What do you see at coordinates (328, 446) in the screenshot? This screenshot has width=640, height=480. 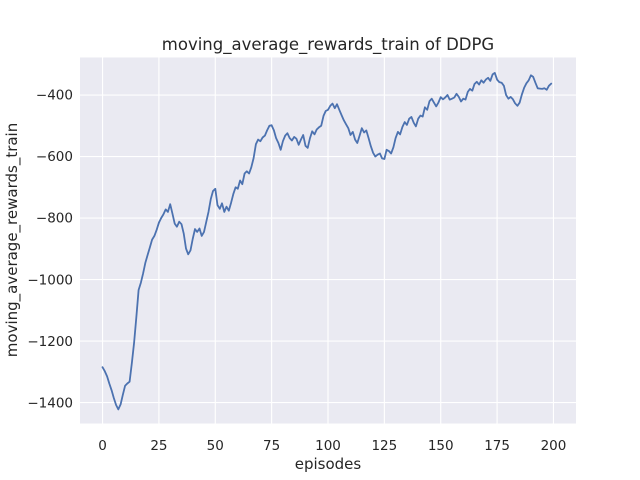 I see `x-tick-label: 100` at bounding box center [328, 446].